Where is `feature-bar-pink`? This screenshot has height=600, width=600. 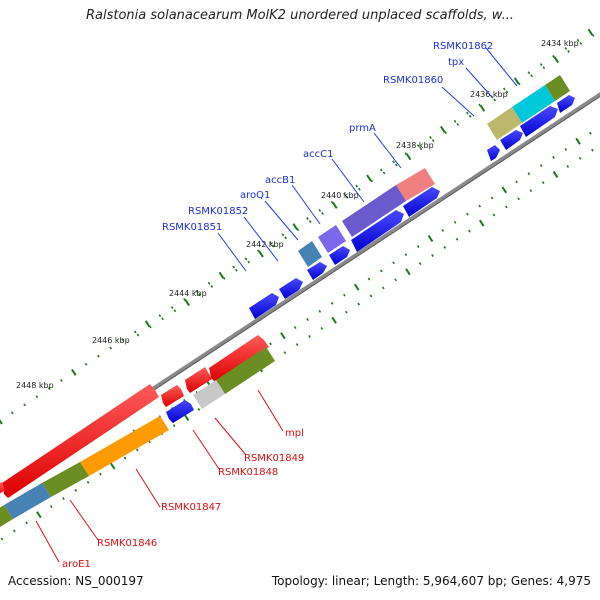
feature-bar-pink is located at coordinates (415, 184).